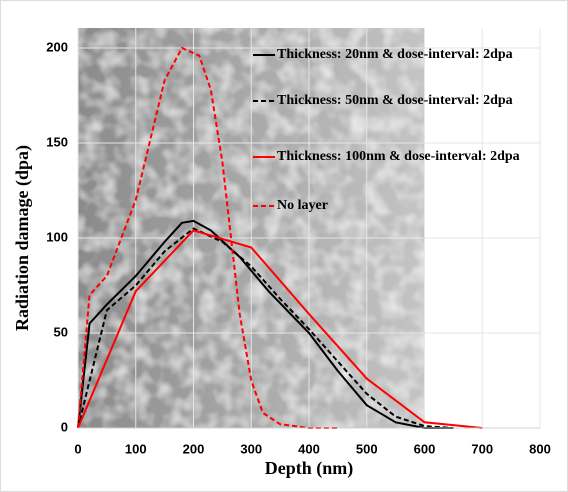 This screenshot has width=568, height=492. I want to click on x-tick-label: 0, so click(77, 448).